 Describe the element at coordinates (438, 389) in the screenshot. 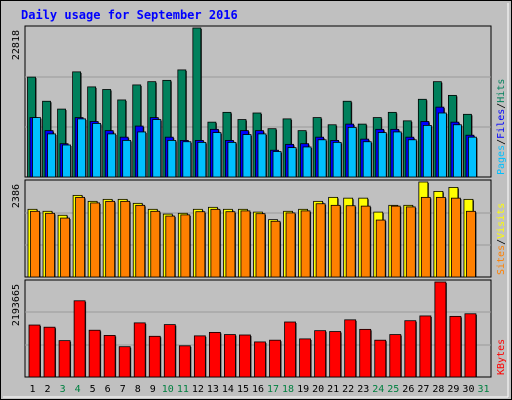

I see `day-label: 28` at that location.